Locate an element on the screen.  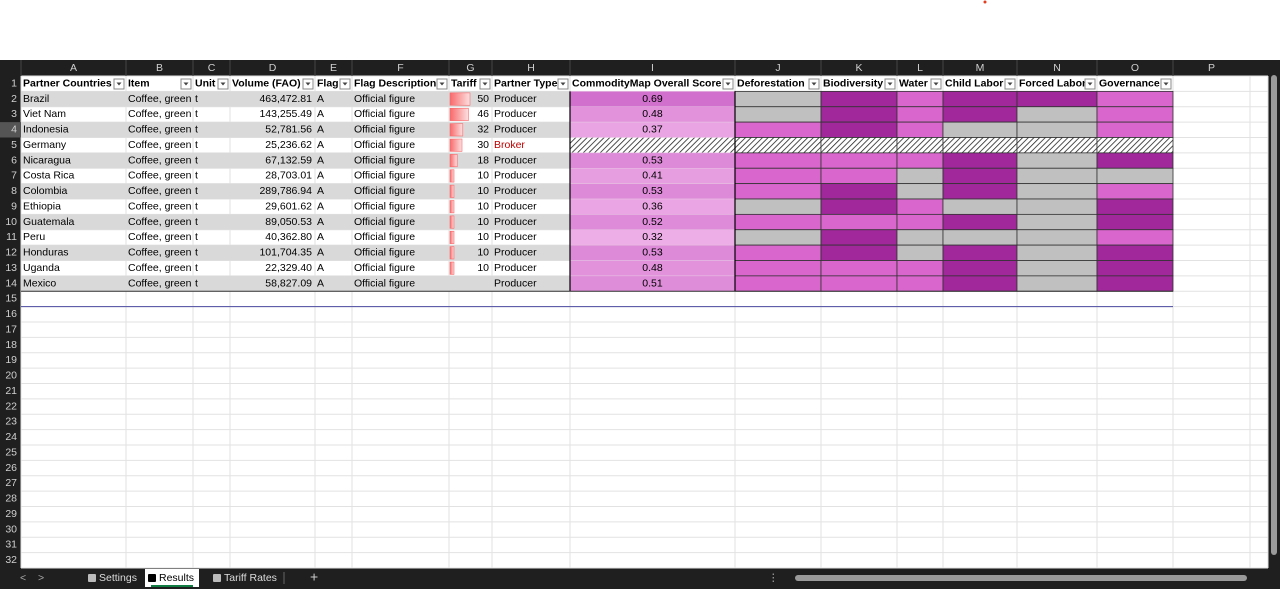
cell: Broker is located at coordinates (509, 145).